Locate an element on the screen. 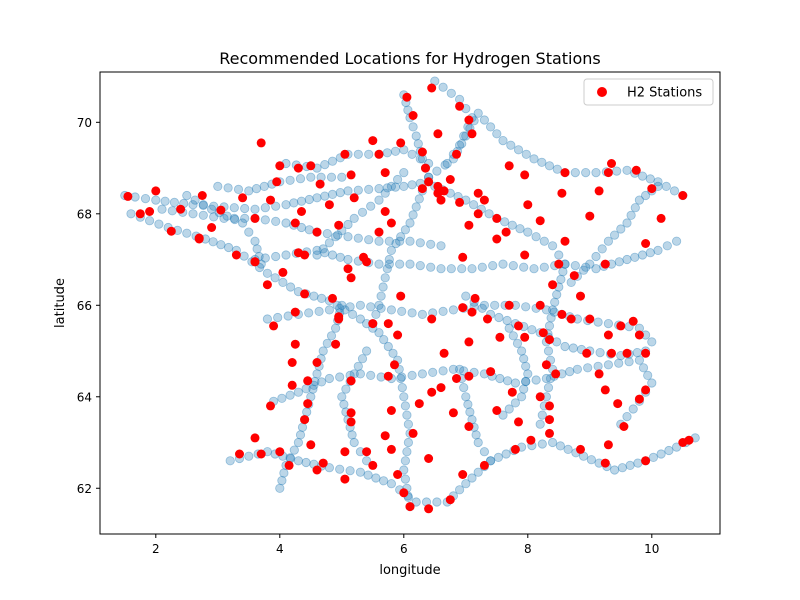  x-tick-label: 6 is located at coordinates (404, 549).